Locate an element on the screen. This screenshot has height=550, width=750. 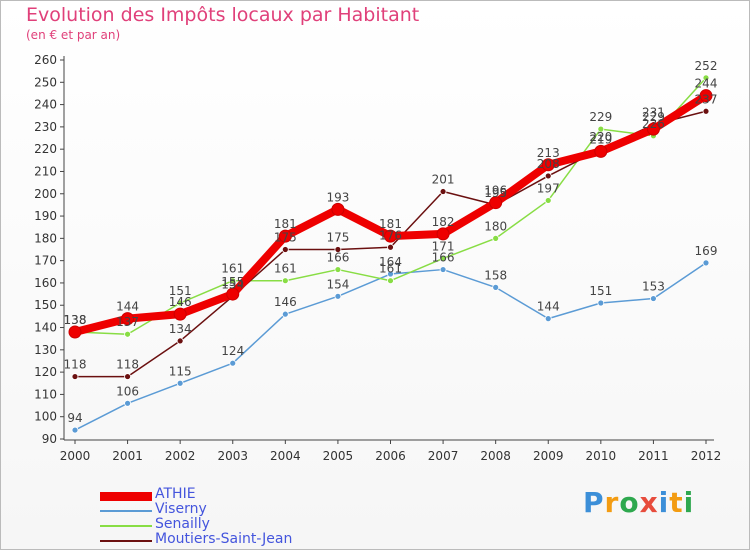
y-tick-label: 210 is located at coordinates (45, 171).